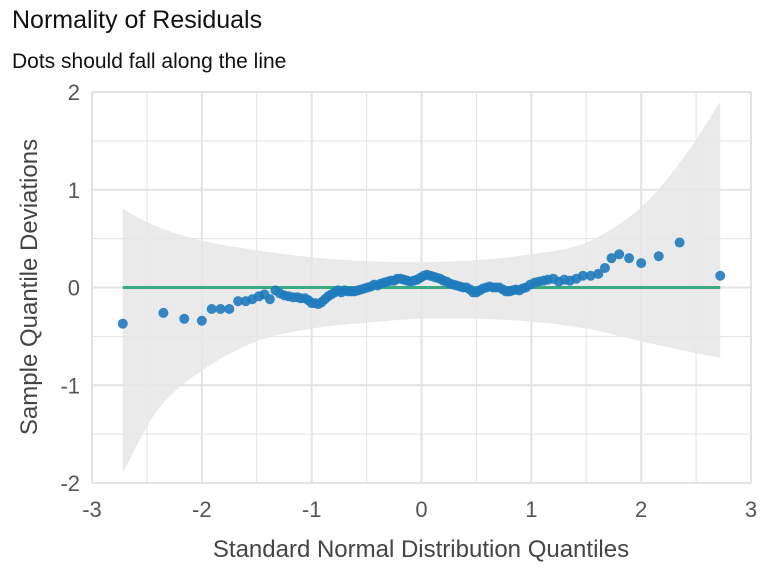 The width and height of the screenshot is (768, 576). What do you see at coordinates (70, 483) in the screenshot?
I see `y-tick-label: -2` at bounding box center [70, 483].